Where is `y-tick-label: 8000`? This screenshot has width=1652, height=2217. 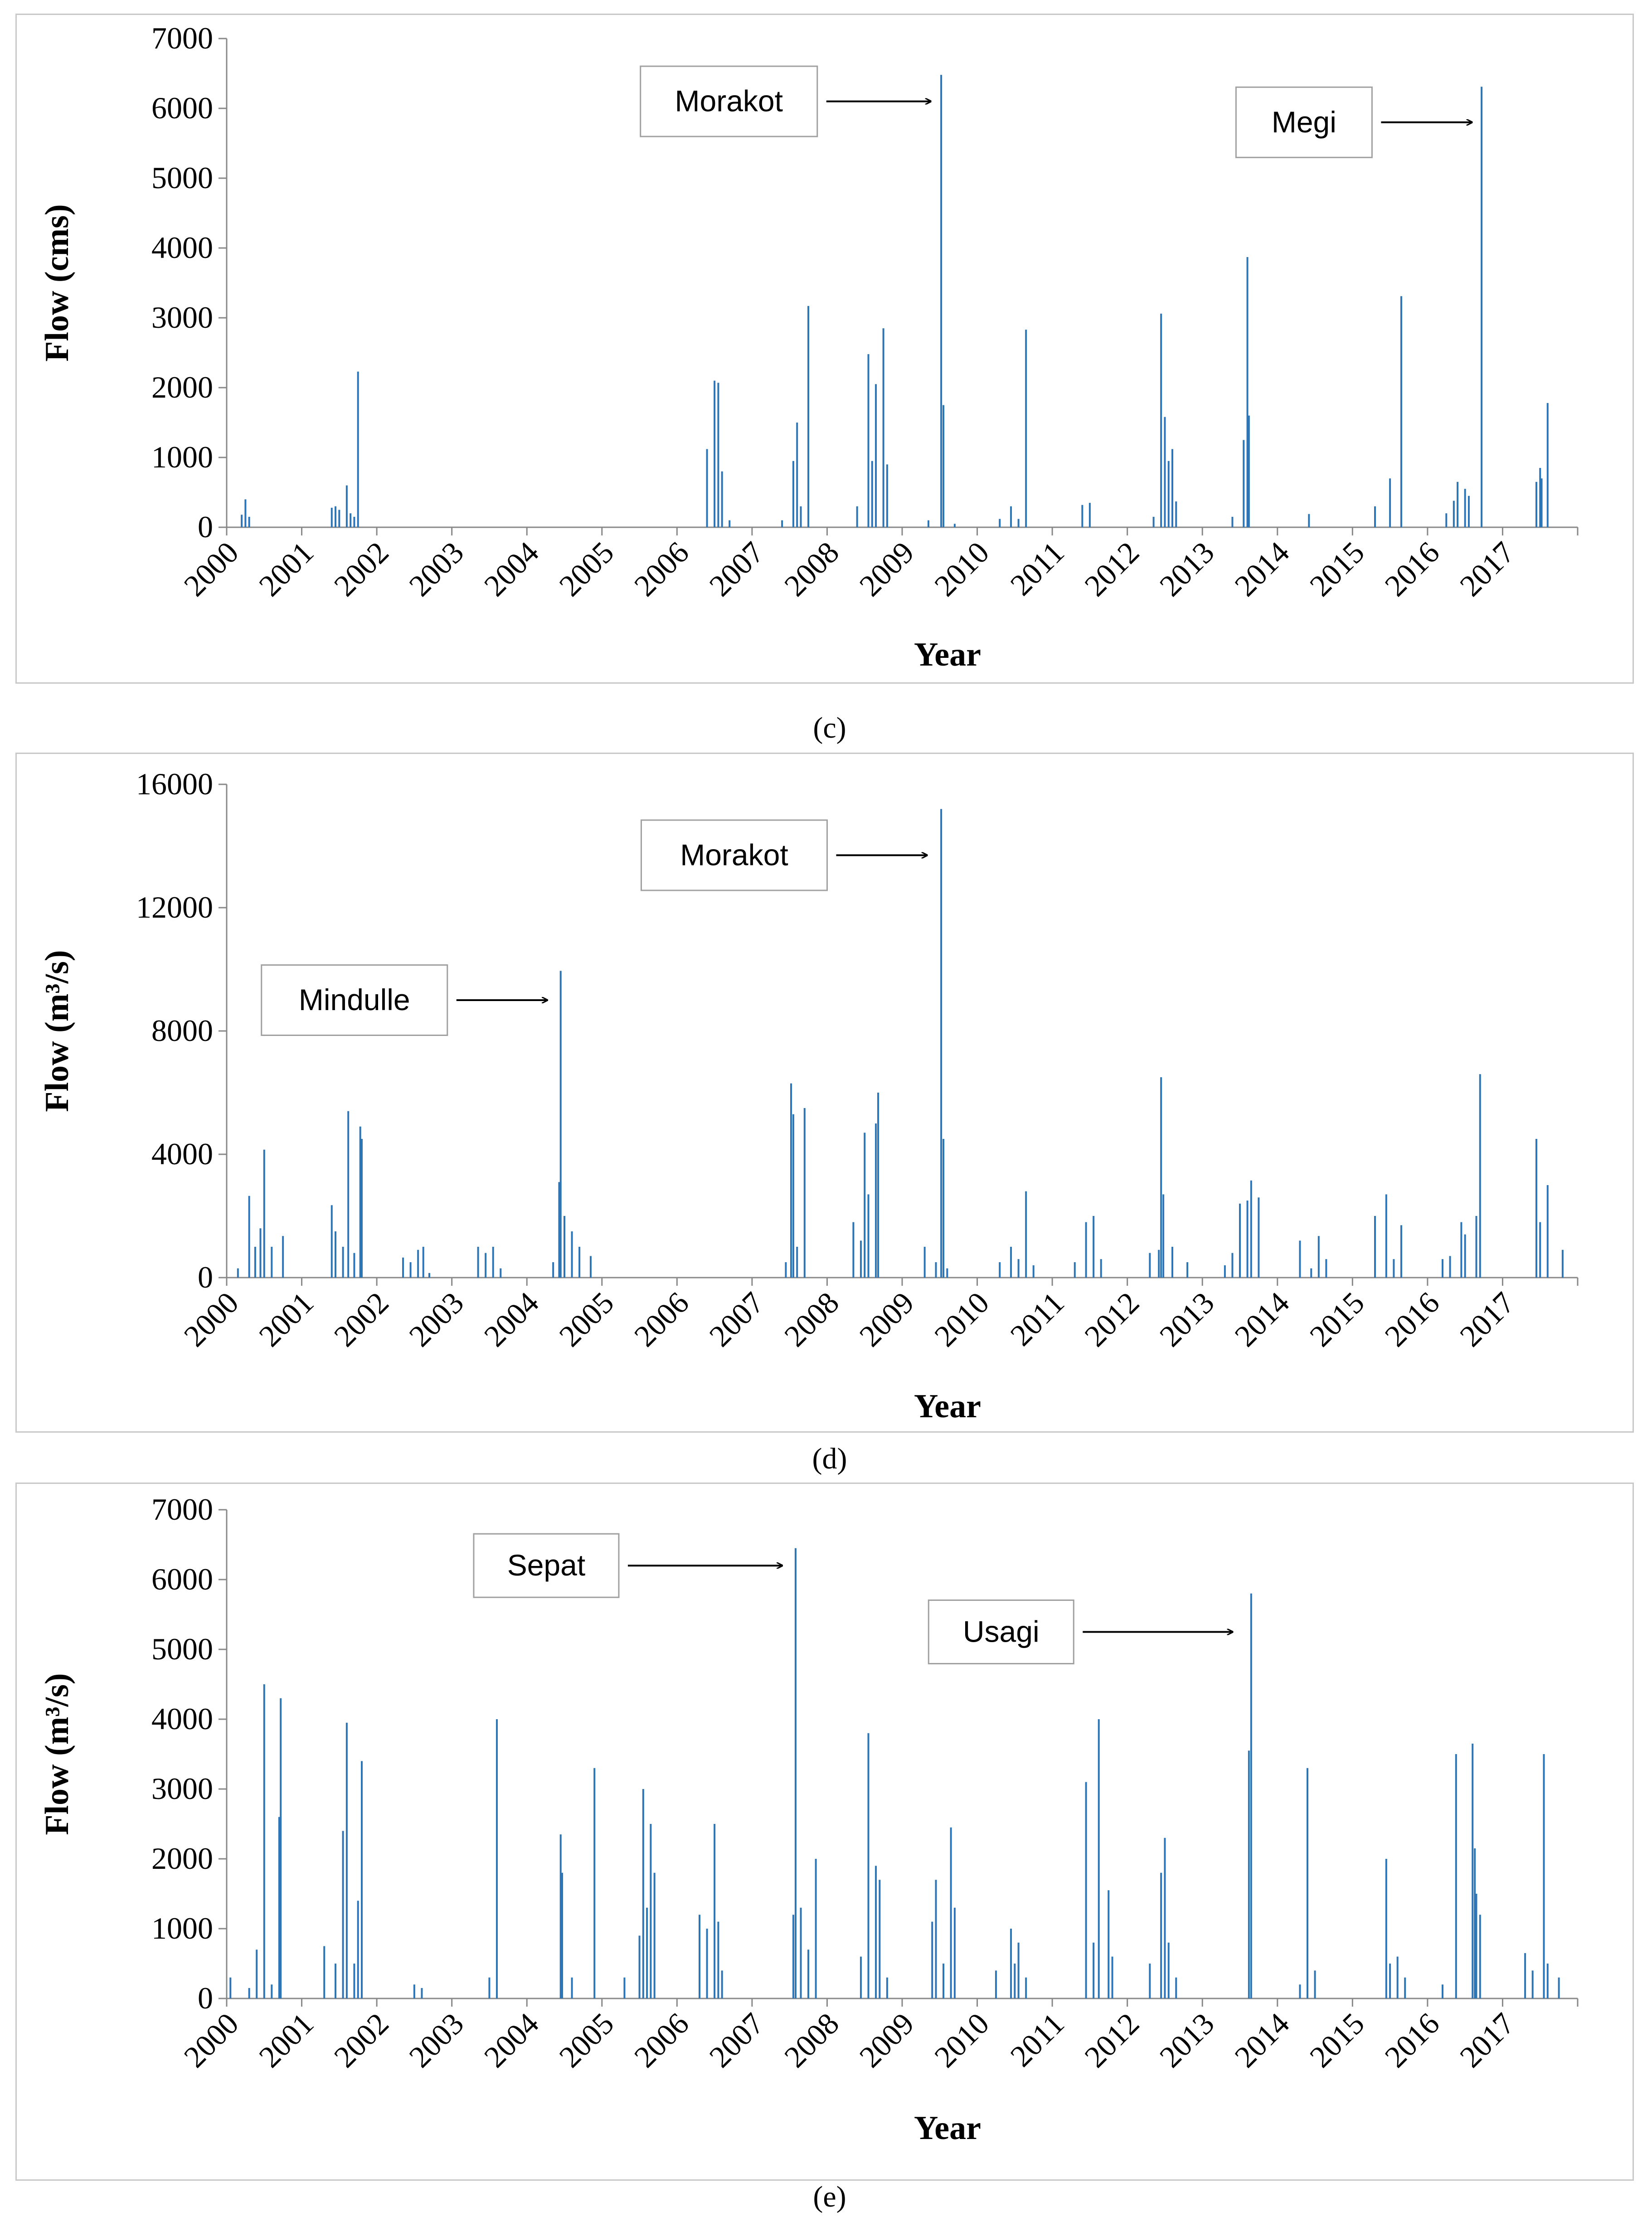
y-tick-label: 8000 is located at coordinates (182, 1030).